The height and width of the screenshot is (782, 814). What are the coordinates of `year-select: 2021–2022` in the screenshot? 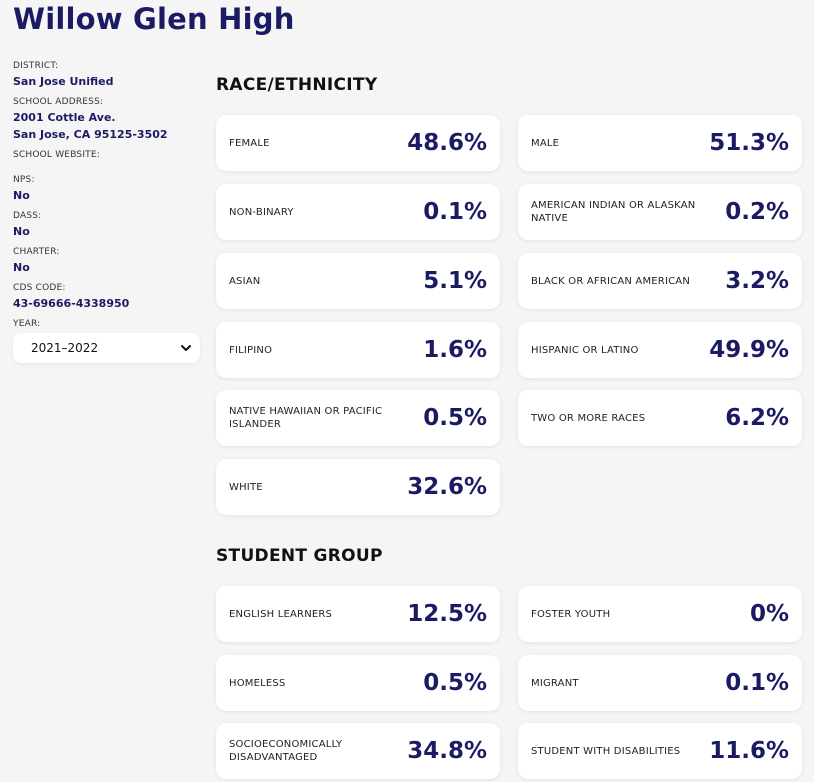 It's located at (106, 348).